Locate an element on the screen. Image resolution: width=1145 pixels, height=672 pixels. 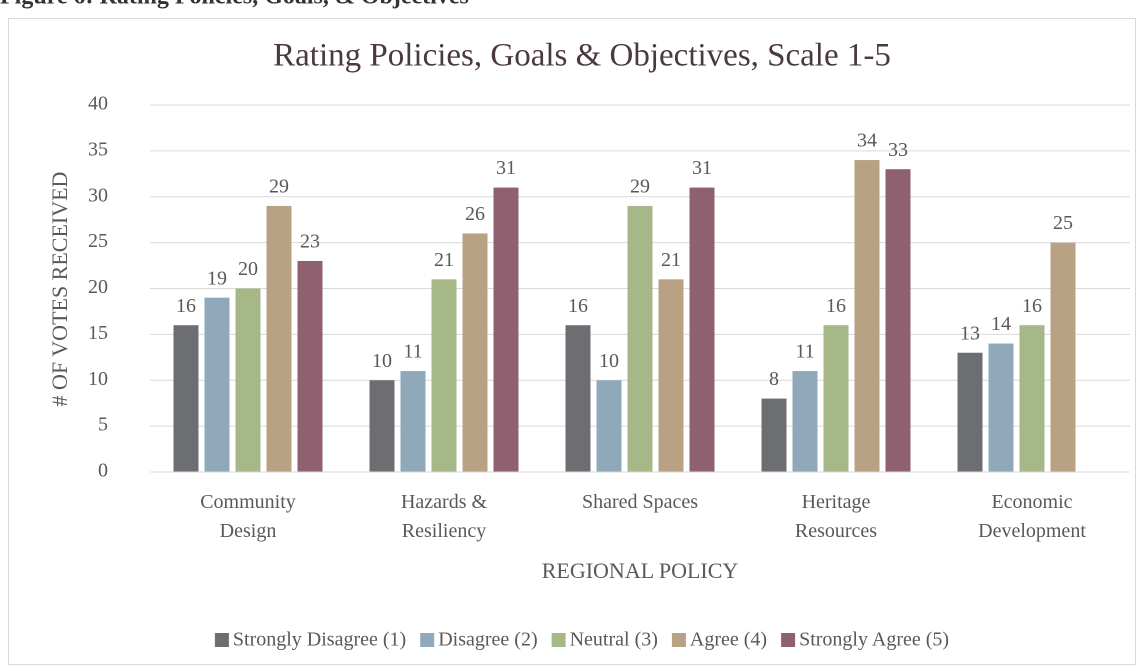
legend-label: Strongly Agree (5) is located at coordinates (874, 640).